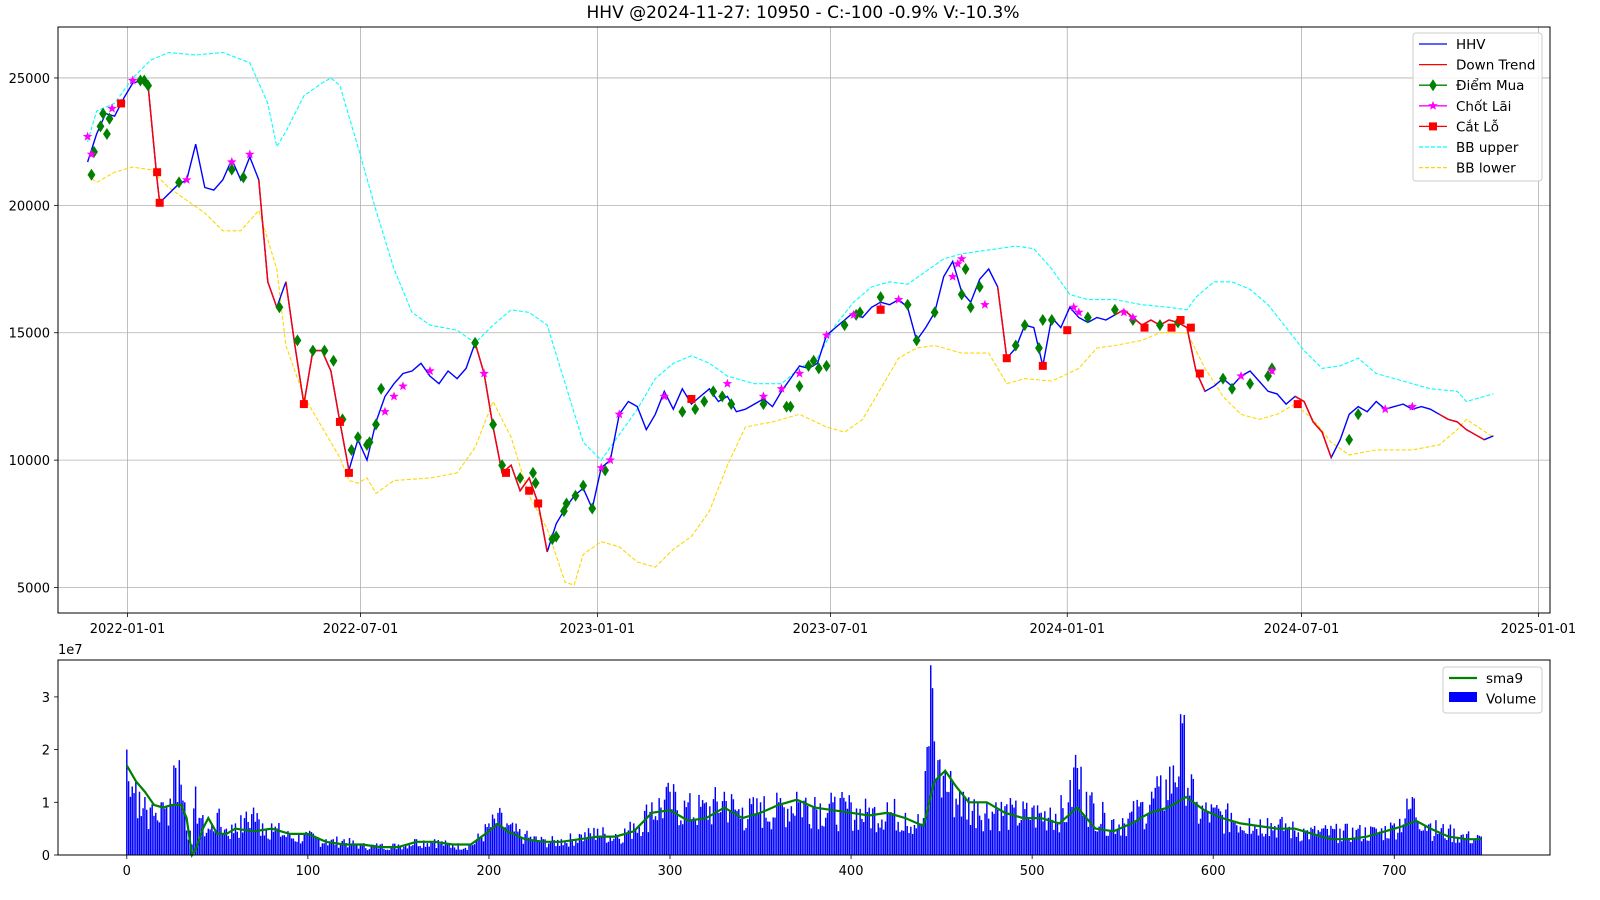 The height and width of the screenshot is (900, 1600). What do you see at coordinates (46, 803) in the screenshot?
I see `volume-y-tick-label: 1` at bounding box center [46, 803].